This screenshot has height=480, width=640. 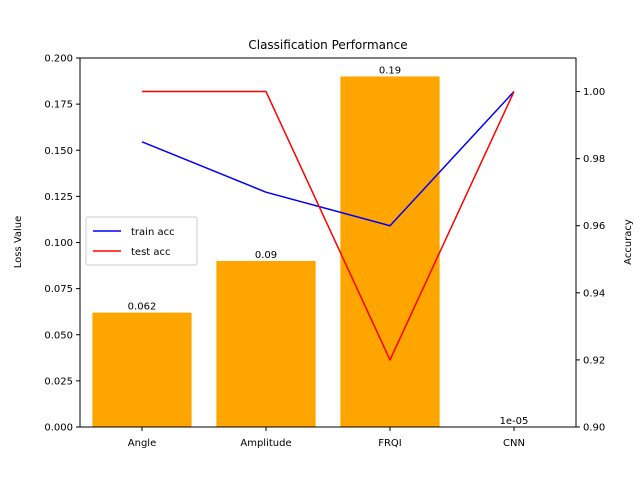 I want to click on left-tick-label: 0.200, so click(x=58, y=59).